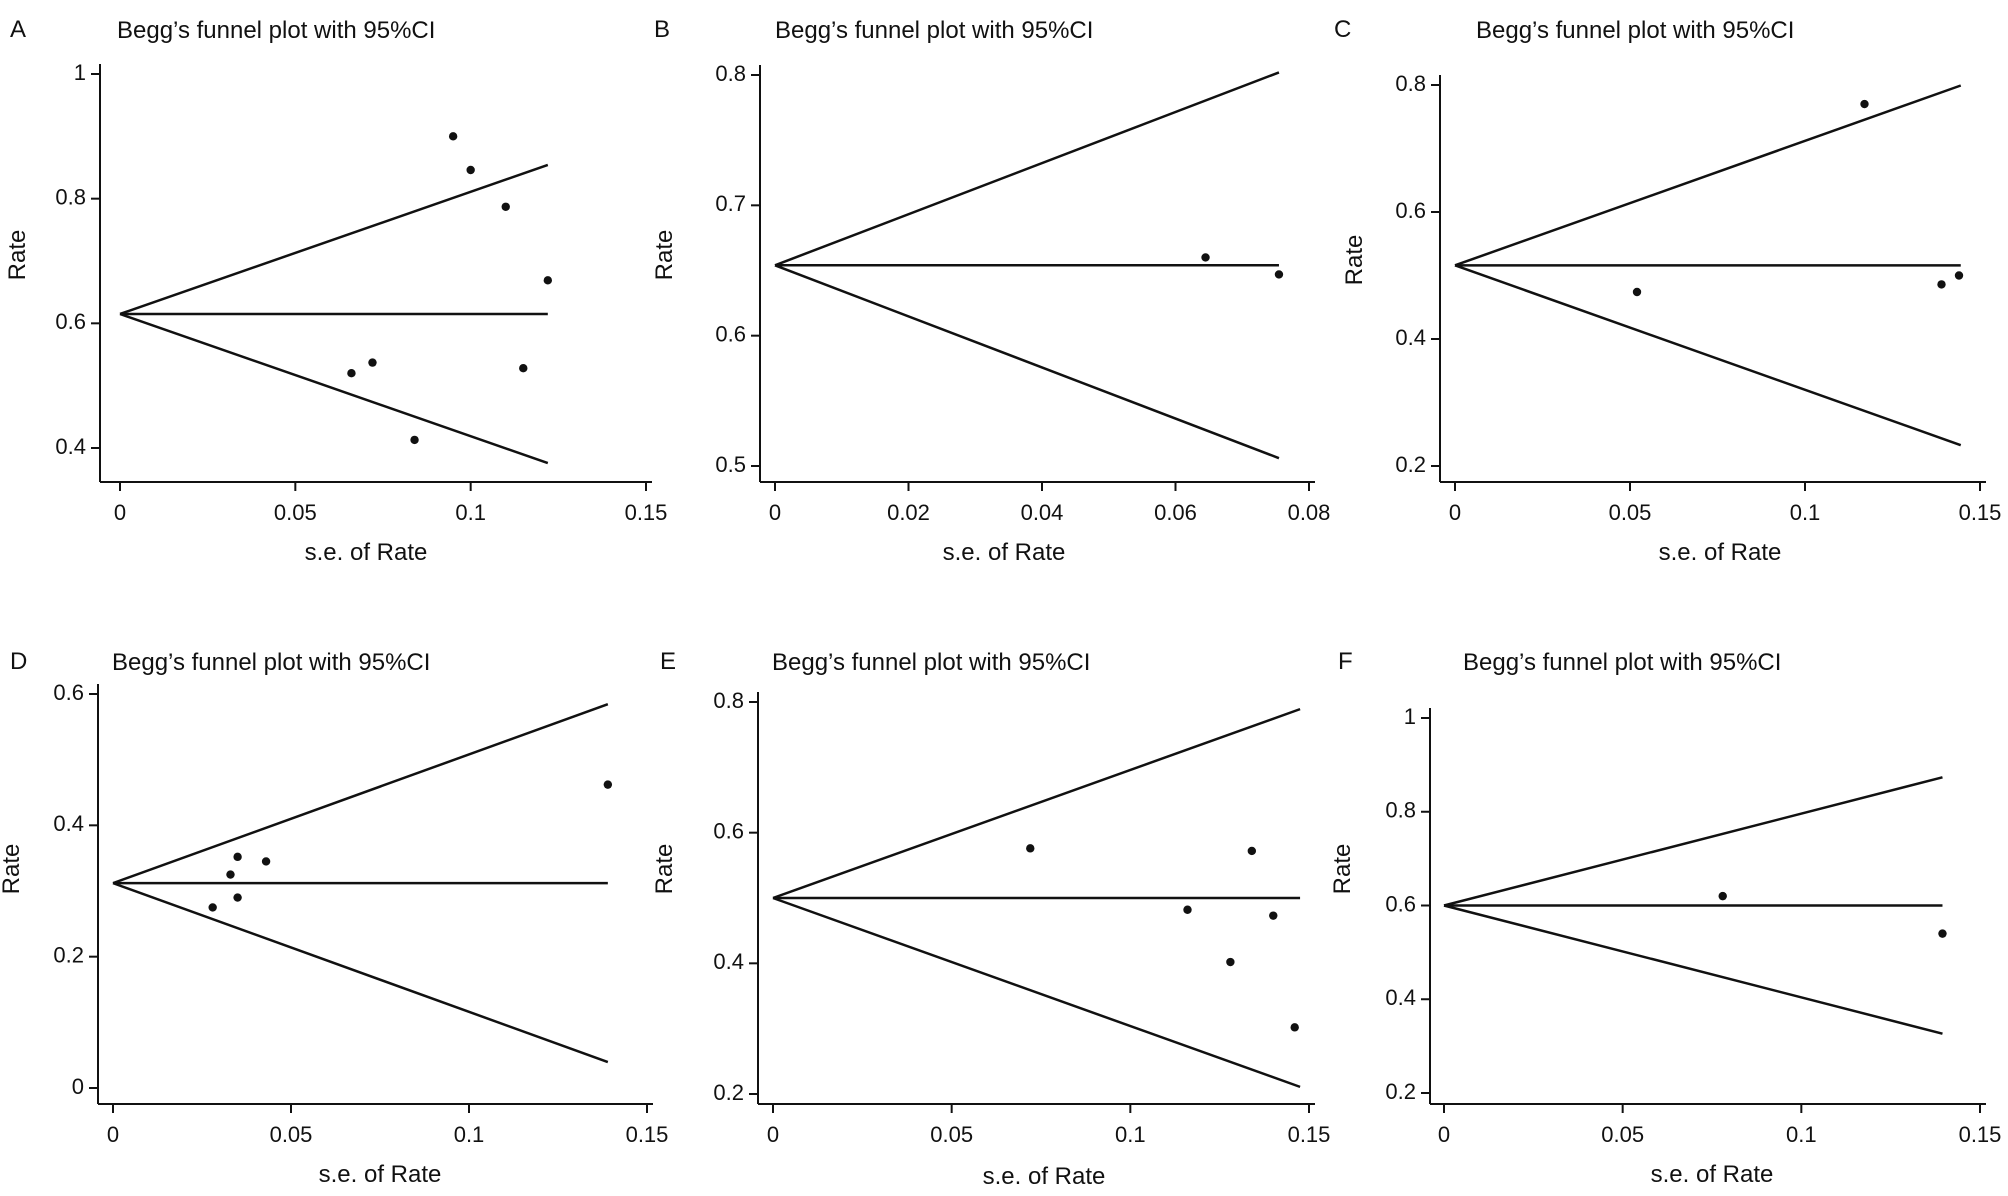  What do you see at coordinates (730, 203) in the screenshot?
I see `y-tick-label: 0.7` at bounding box center [730, 203].